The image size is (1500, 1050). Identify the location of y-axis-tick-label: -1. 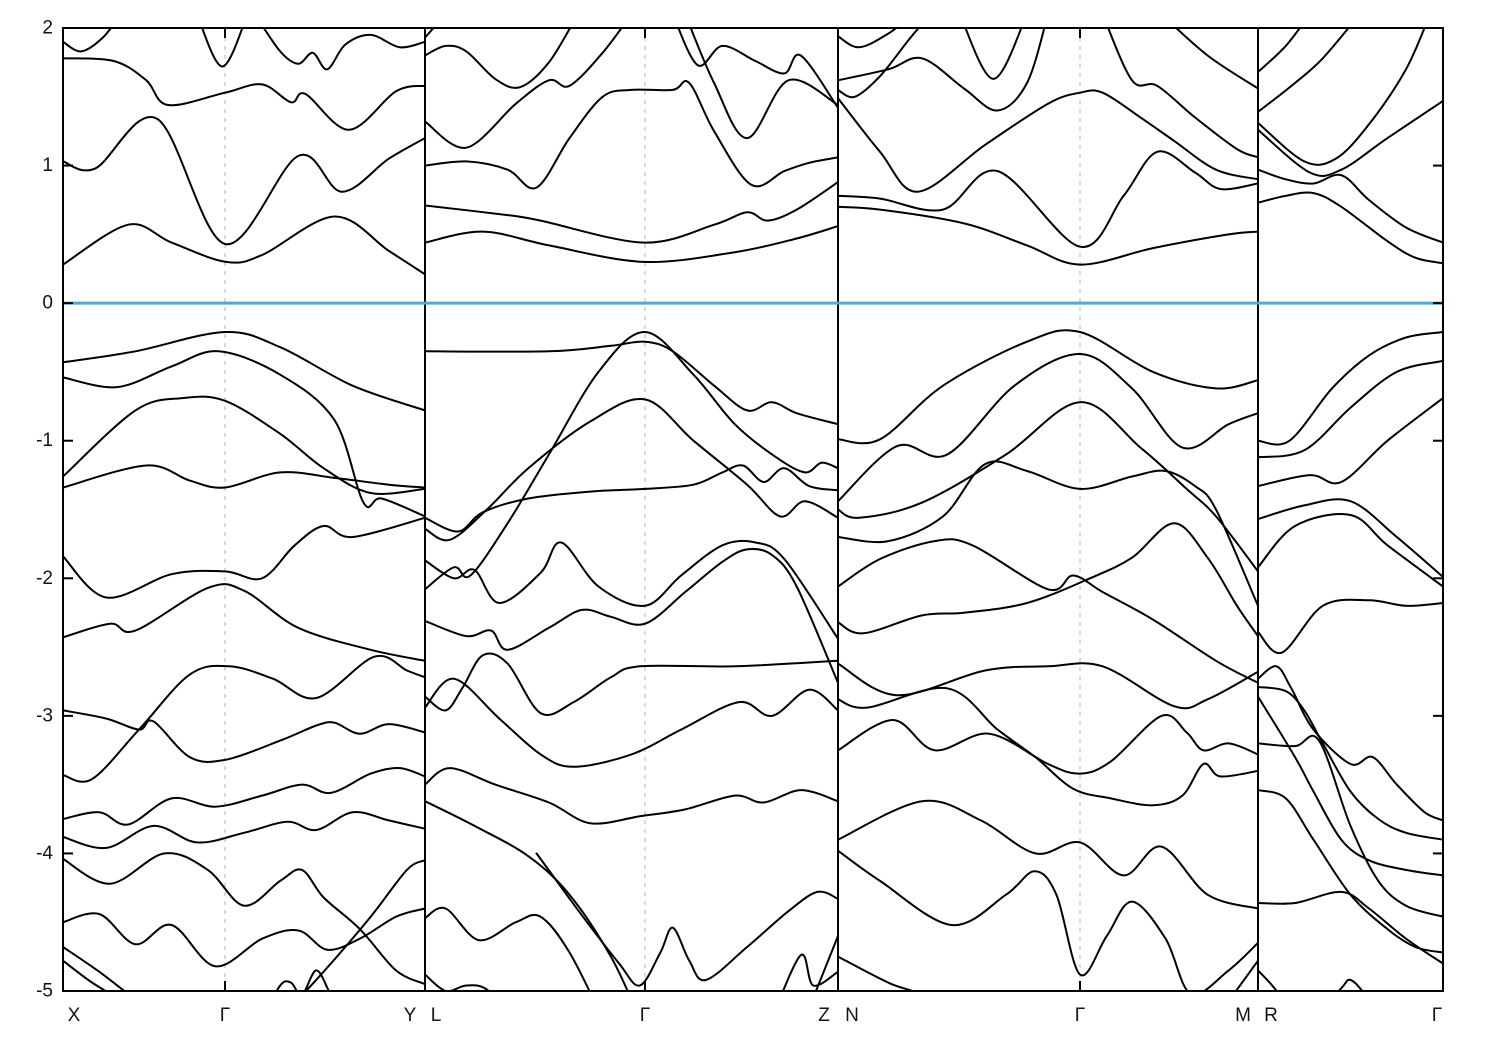
(44, 440).